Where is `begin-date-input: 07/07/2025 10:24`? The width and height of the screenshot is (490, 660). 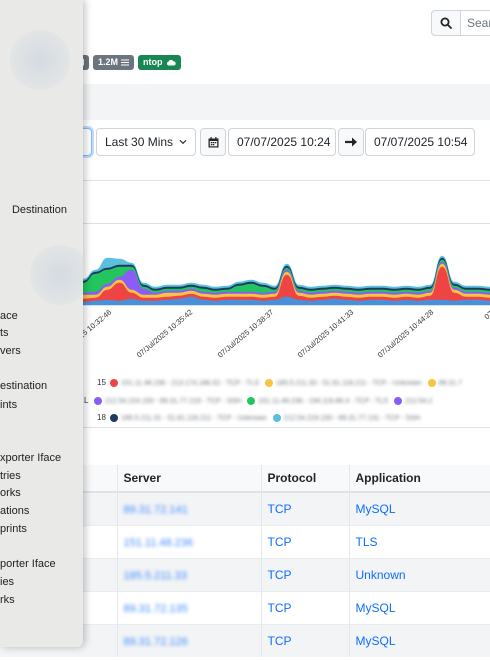 begin-date-input: 07/07/2025 10:24 is located at coordinates (282, 142).